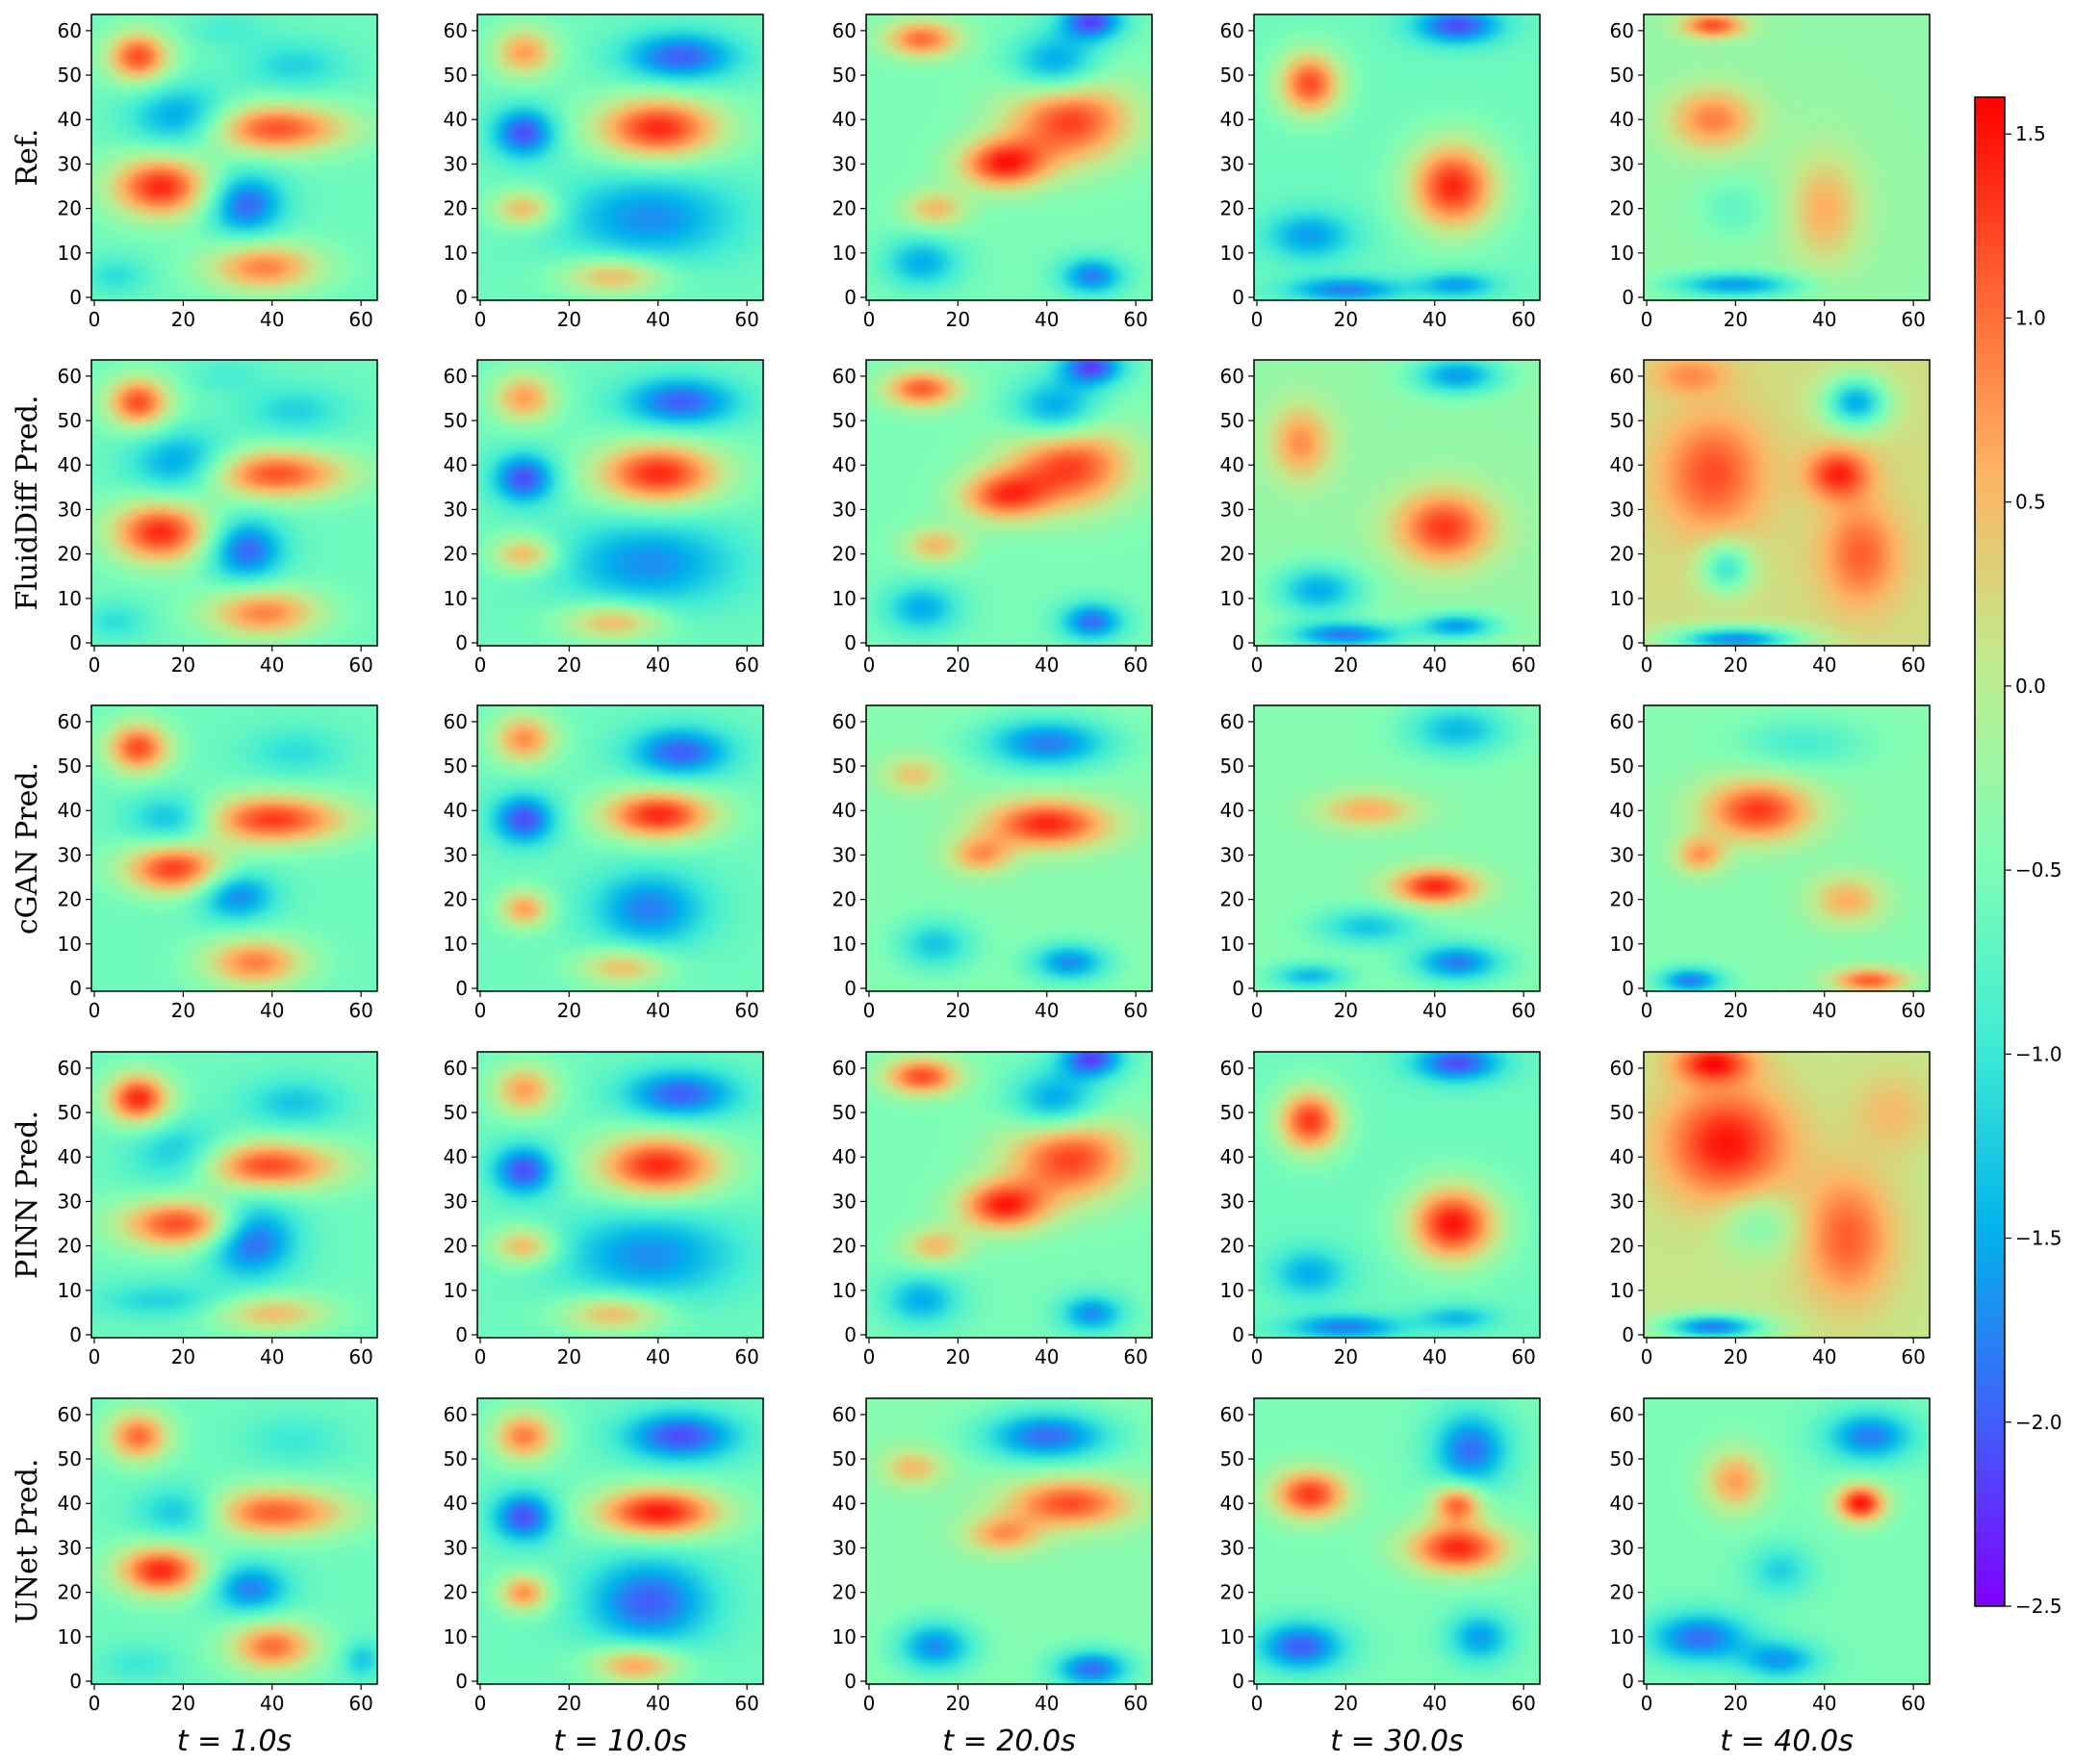 This screenshot has width=2073, height=1764. I want to click on panel-fluiddiff-pred-t-10-0s: 0 20 40 60 0 10 20 30 40 50 60, so click(604, 518).